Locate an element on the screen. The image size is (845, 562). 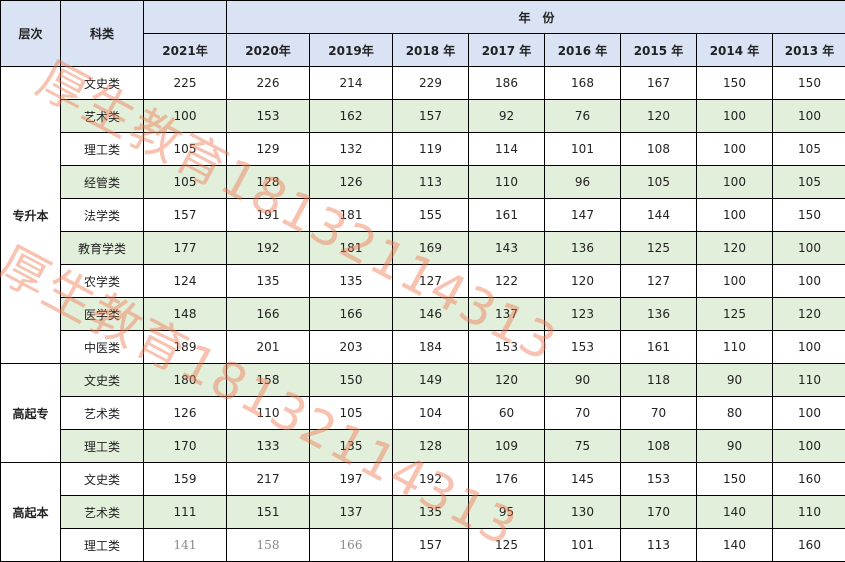
score-cell: 119 is located at coordinates (431, 149).